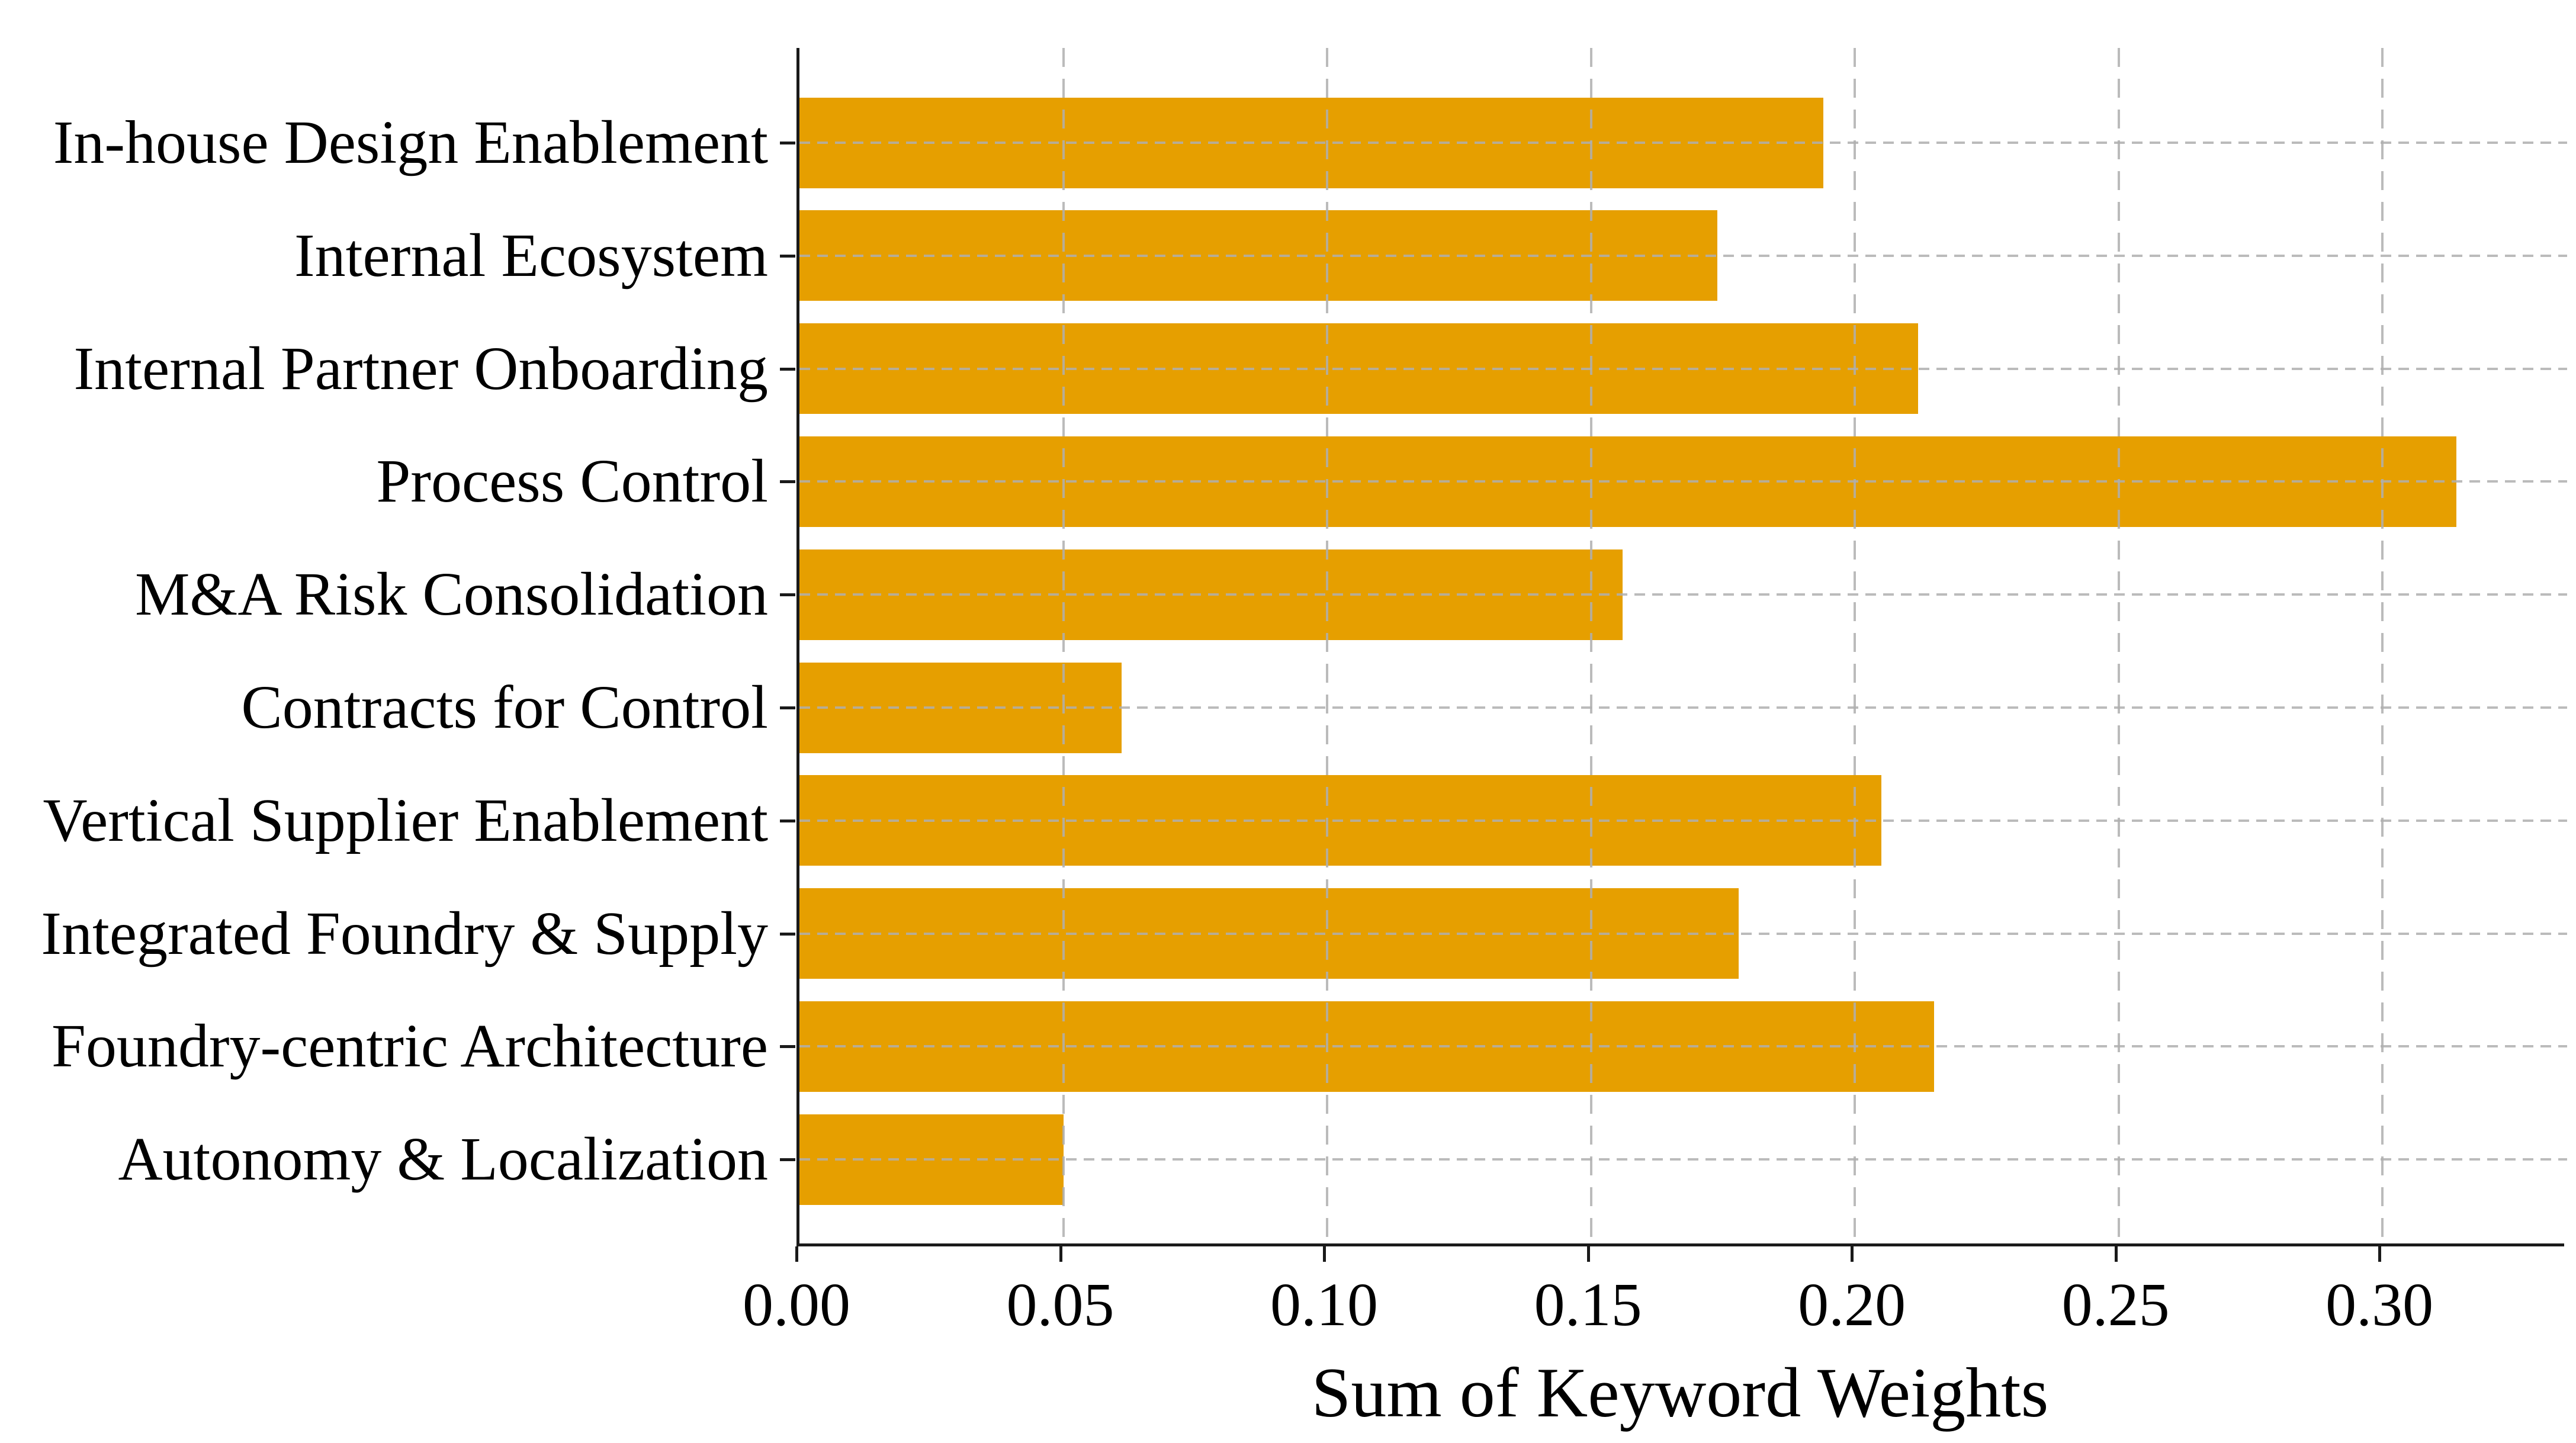  What do you see at coordinates (451, 594) in the screenshot?
I see `category-label-4: M&A Risk Consolidation` at bounding box center [451, 594].